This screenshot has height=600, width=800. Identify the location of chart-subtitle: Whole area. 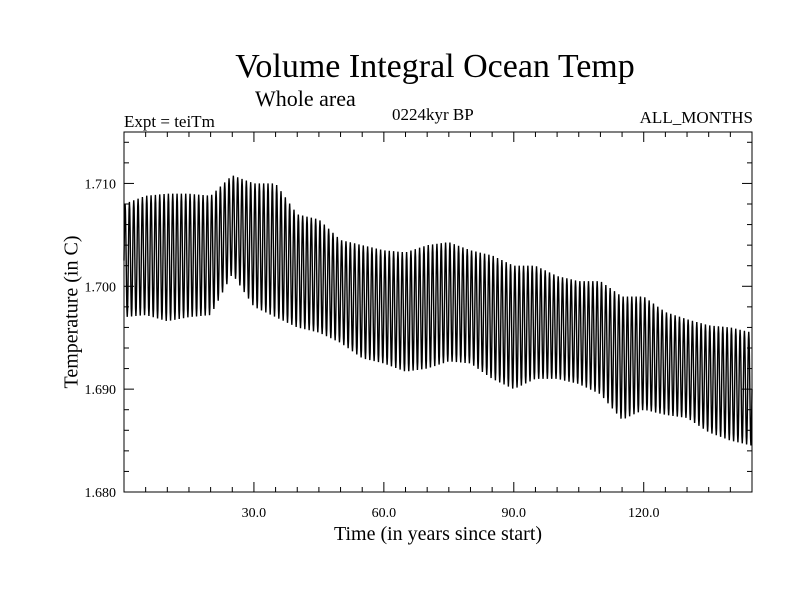
(305, 98).